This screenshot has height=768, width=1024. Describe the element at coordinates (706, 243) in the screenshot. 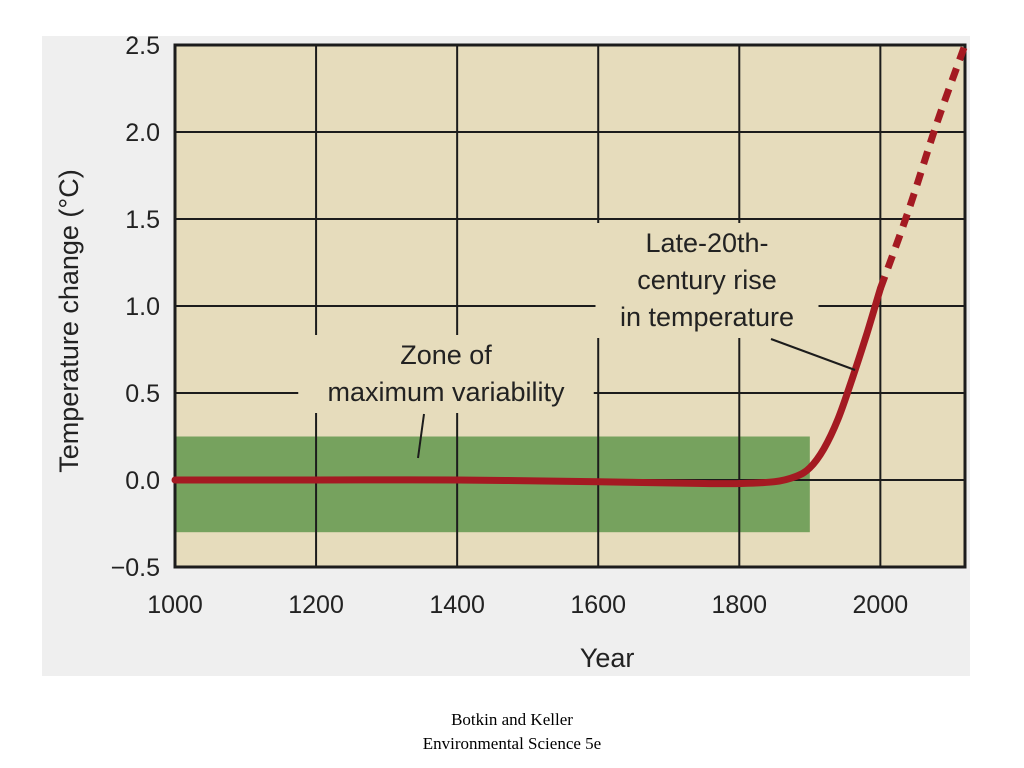

I see `annotation-text: Late-20th-` at that location.